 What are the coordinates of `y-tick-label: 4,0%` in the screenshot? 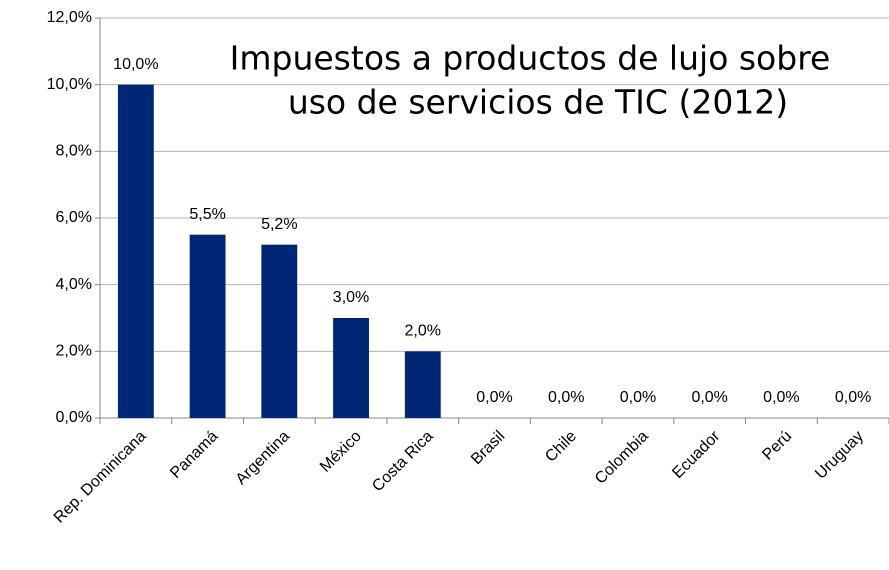 It's located at (74, 284).